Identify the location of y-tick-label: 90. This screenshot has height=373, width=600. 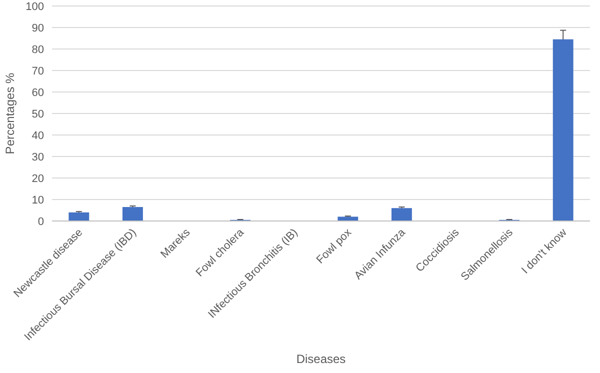
(38, 28).